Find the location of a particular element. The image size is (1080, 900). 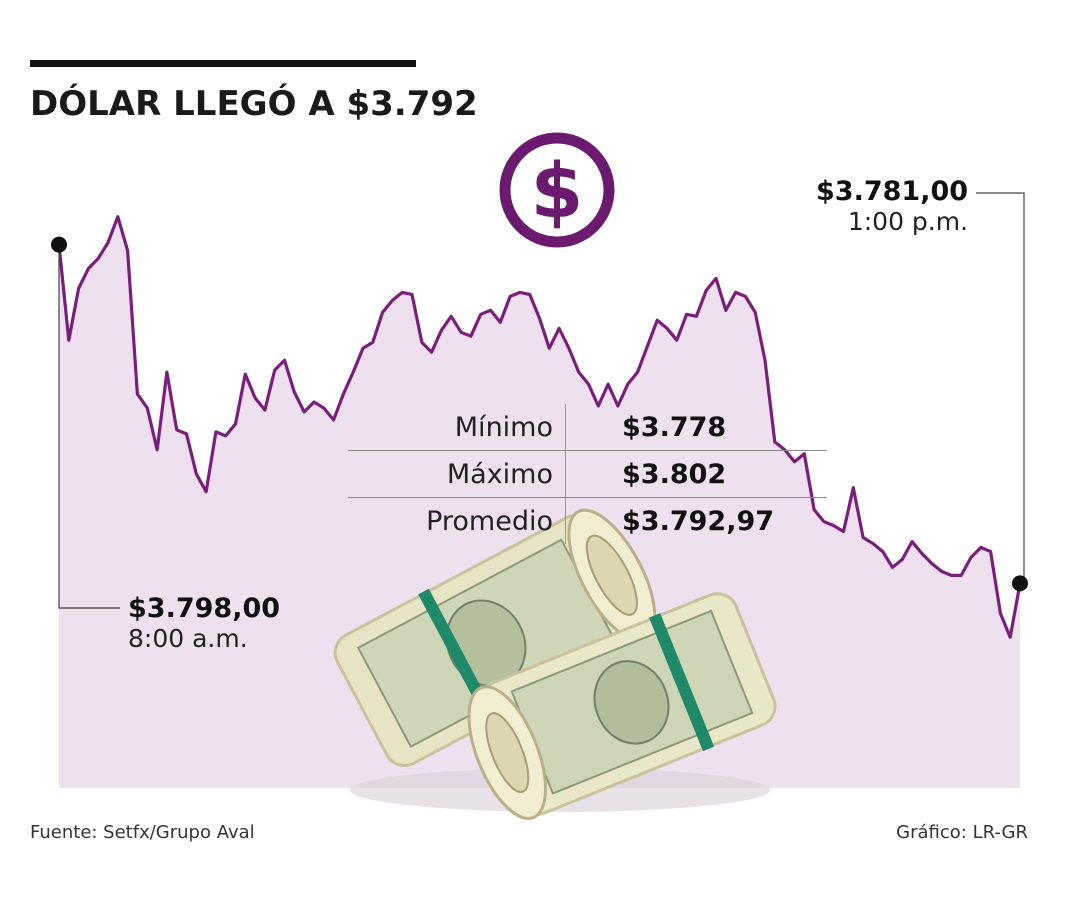

start-point is located at coordinates (59, 244).